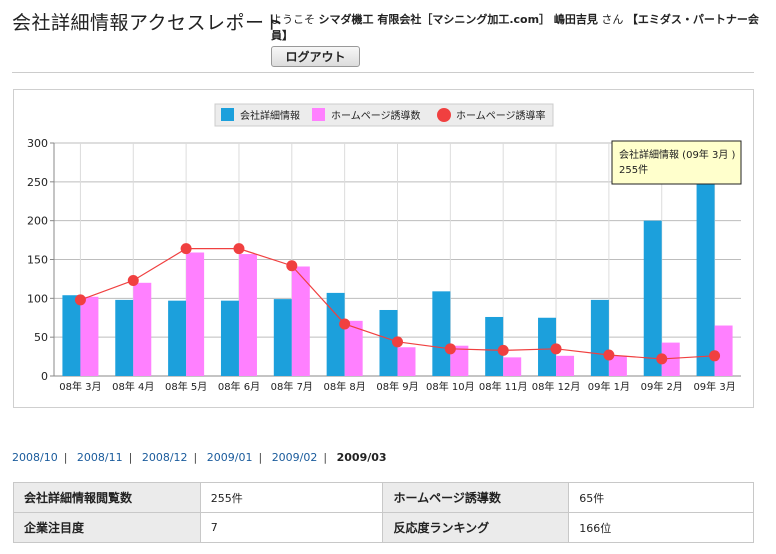  I want to click on x-tick-label: 08年 9月, so click(397, 386).